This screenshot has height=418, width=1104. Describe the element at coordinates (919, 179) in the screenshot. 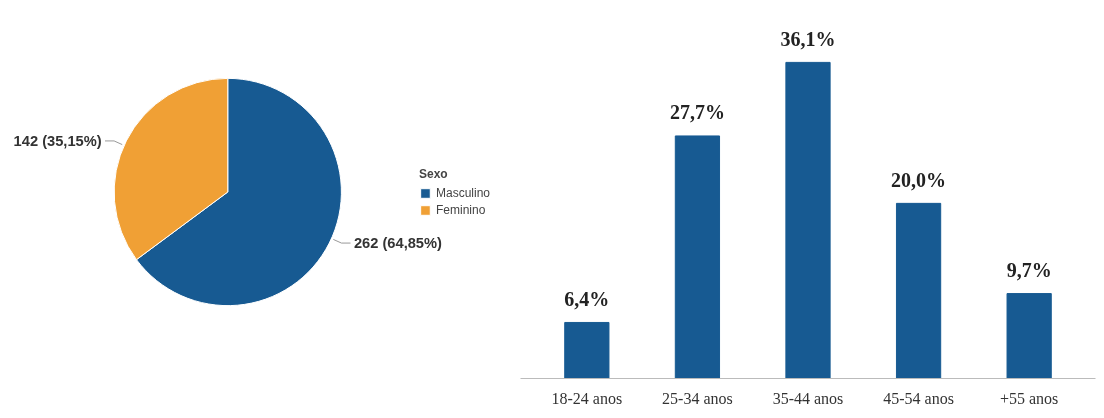

I see `data-label: 20,0%` at that location.